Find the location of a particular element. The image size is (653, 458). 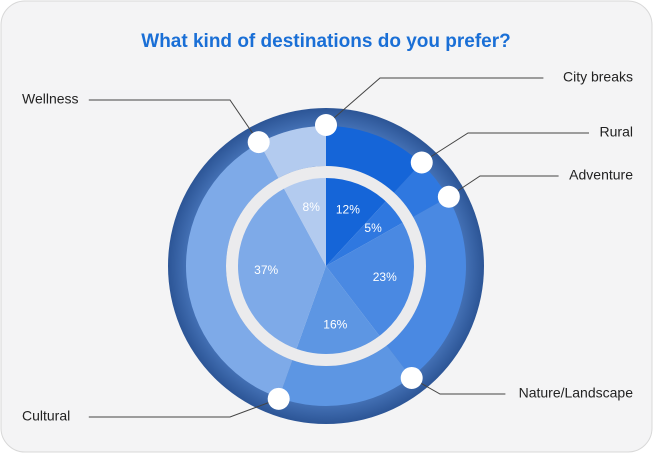

category-label: Adventure is located at coordinates (601, 175).